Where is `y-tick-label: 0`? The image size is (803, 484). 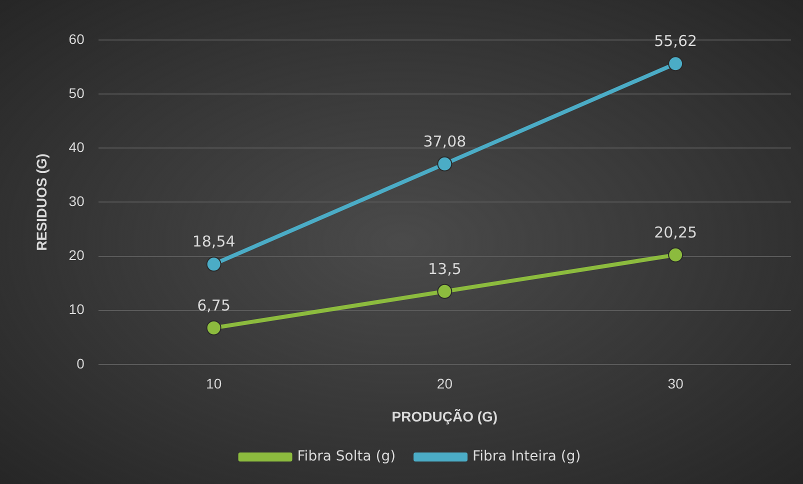 y-tick-label: 0 is located at coordinates (80, 363).